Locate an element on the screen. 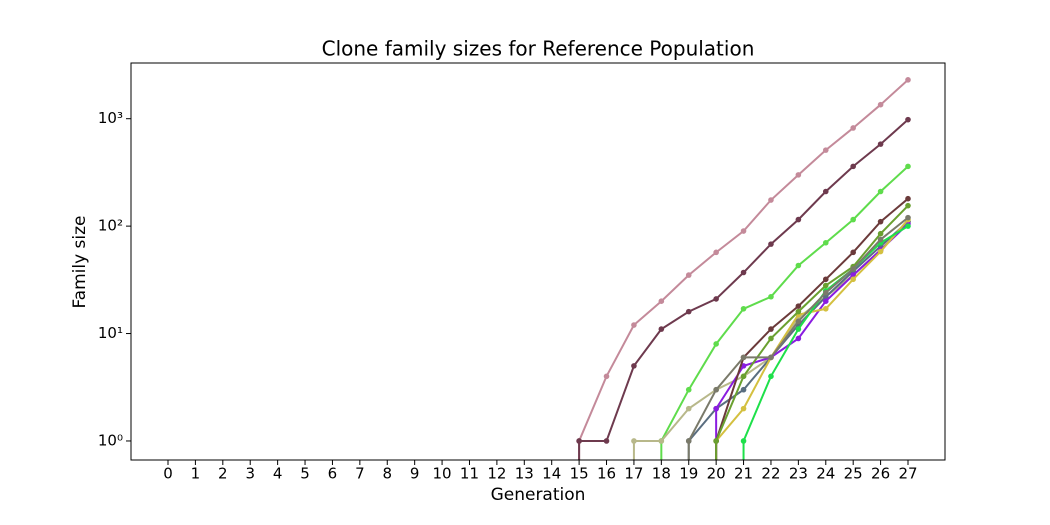 The width and height of the screenshot is (1050, 525). x-tick-label: 6 is located at coordinates (333, 474).